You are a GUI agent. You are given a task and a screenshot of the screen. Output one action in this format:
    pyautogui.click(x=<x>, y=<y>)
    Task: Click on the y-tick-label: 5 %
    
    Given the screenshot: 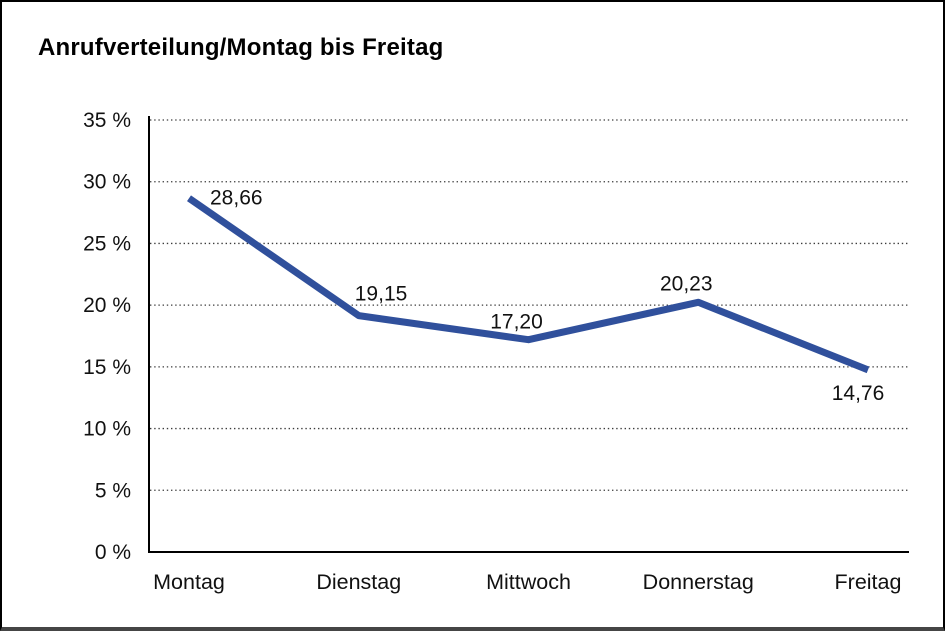 What is the action you would take?
    pyautogui.click(x=113, y=490)
    